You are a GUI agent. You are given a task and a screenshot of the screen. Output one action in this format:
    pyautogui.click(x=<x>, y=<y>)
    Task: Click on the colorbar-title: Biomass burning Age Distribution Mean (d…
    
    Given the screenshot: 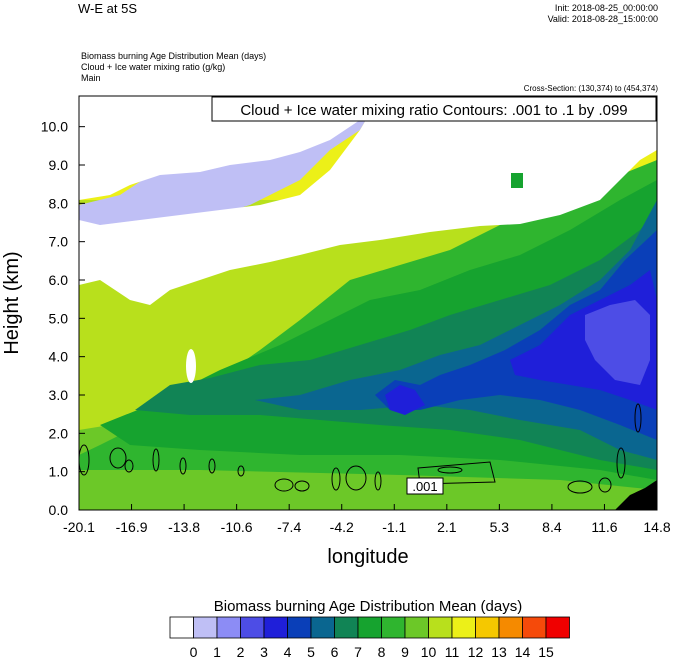 What is the action you would take?
    pyautogui.click(x=368, y=606)
    